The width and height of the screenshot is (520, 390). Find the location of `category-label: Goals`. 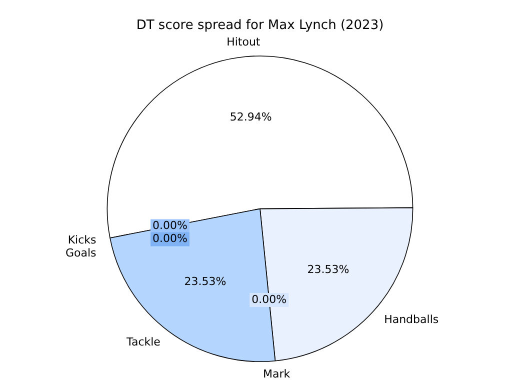

category-label: Goals is located at coordinates (80, 253).